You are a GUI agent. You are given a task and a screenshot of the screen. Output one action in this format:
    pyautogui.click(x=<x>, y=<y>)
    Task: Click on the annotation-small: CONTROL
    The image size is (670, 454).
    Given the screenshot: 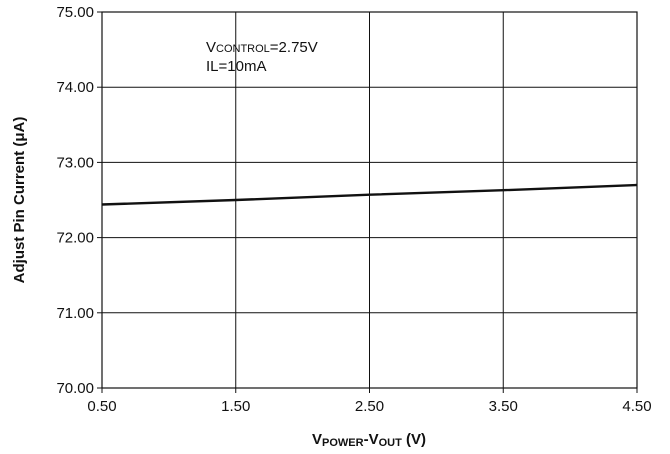 What is the action you would take?
    pyautogui.click(x=243, y=49)
    